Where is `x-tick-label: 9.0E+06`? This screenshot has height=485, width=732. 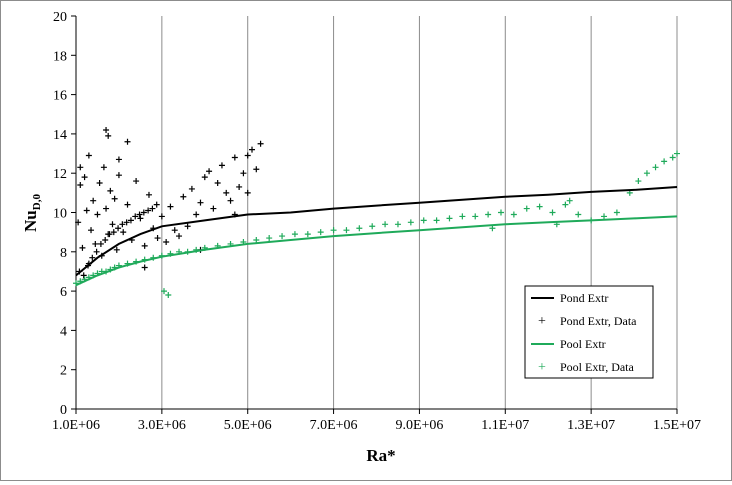 x-tick-label: 9.0E+06 is located at coordinates (419, 425).